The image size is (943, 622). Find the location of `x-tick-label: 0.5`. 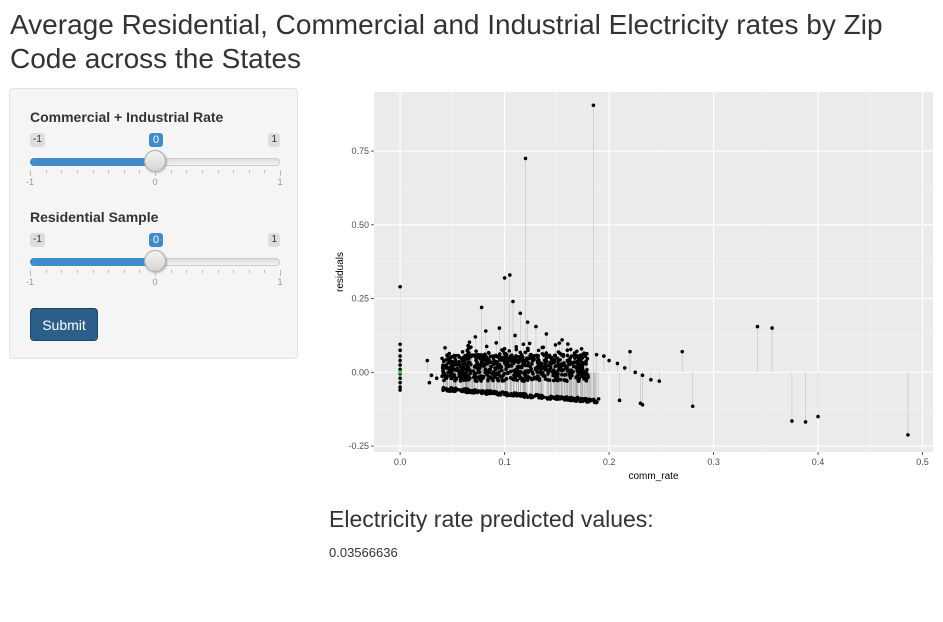

x-tick-label: 0.5 is located at coordinates (922, 462).